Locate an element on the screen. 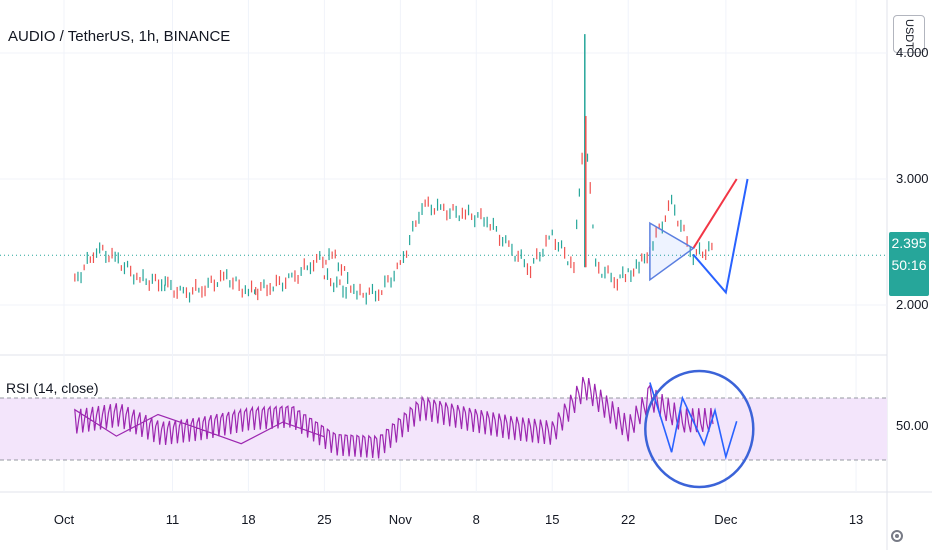 This screenshot has height=550, width=932. current-price: 2.395 is located at coordinates (909, 243).